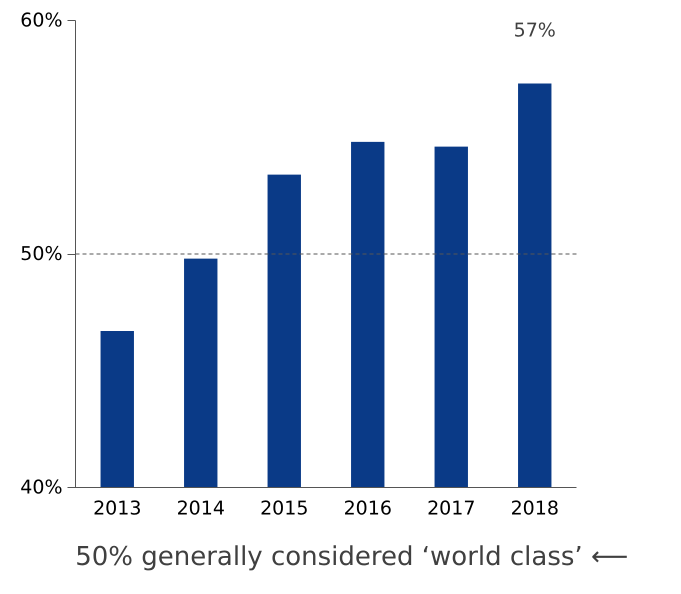 The height and width of the screenshot is (594, 681). Describe the element at coordinates (41, 487) in the screenshot. I see `y-tick-label: 40%` at that location.